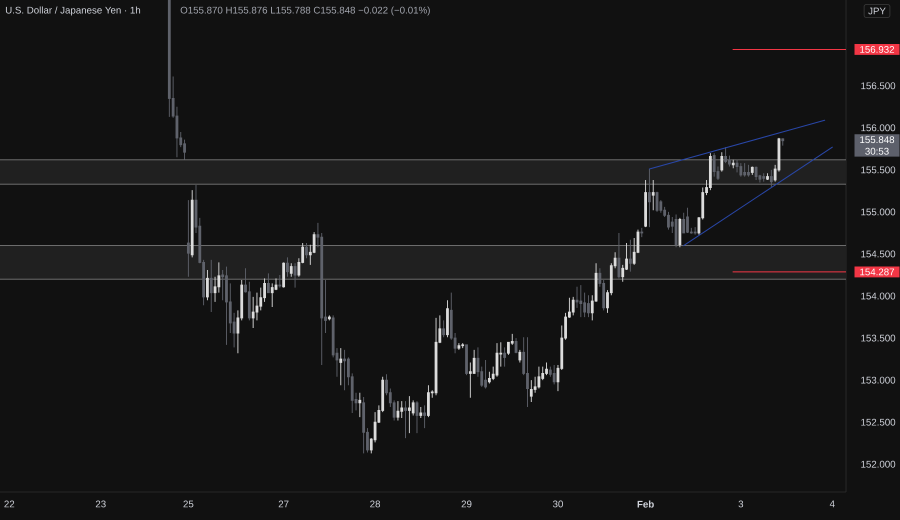 The height and width of the screenshot is (520, 900). Describe the element at coordinates (878, 296) in the screenshot. I see `y-tick-label: 154.000` at that location.